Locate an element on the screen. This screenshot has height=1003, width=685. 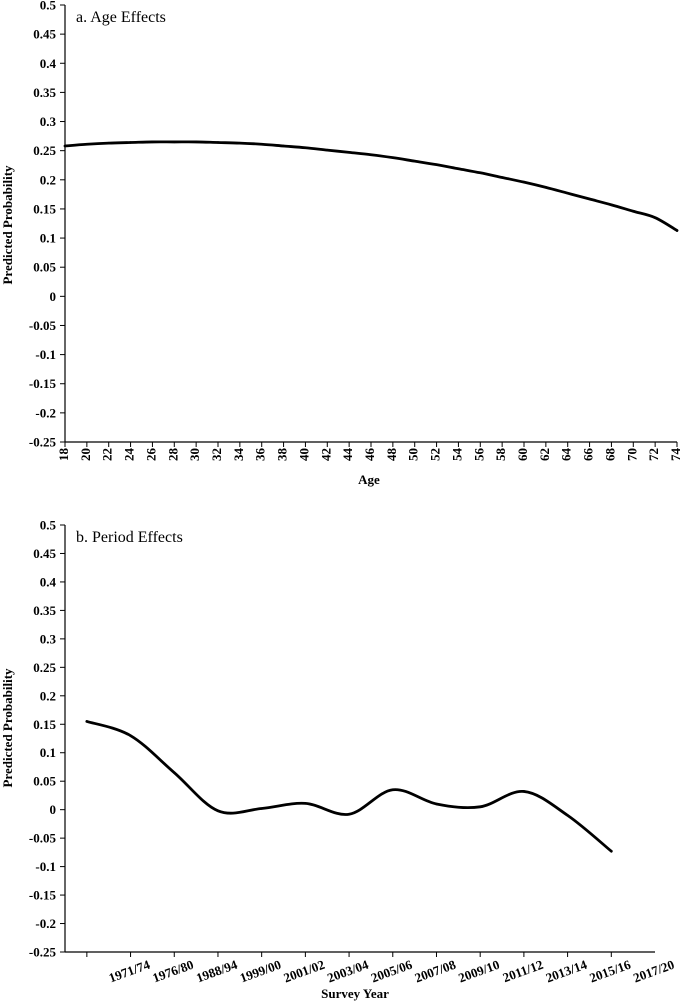
panel-a-x-tick-label: 68 is located at coordinates (609, 455).